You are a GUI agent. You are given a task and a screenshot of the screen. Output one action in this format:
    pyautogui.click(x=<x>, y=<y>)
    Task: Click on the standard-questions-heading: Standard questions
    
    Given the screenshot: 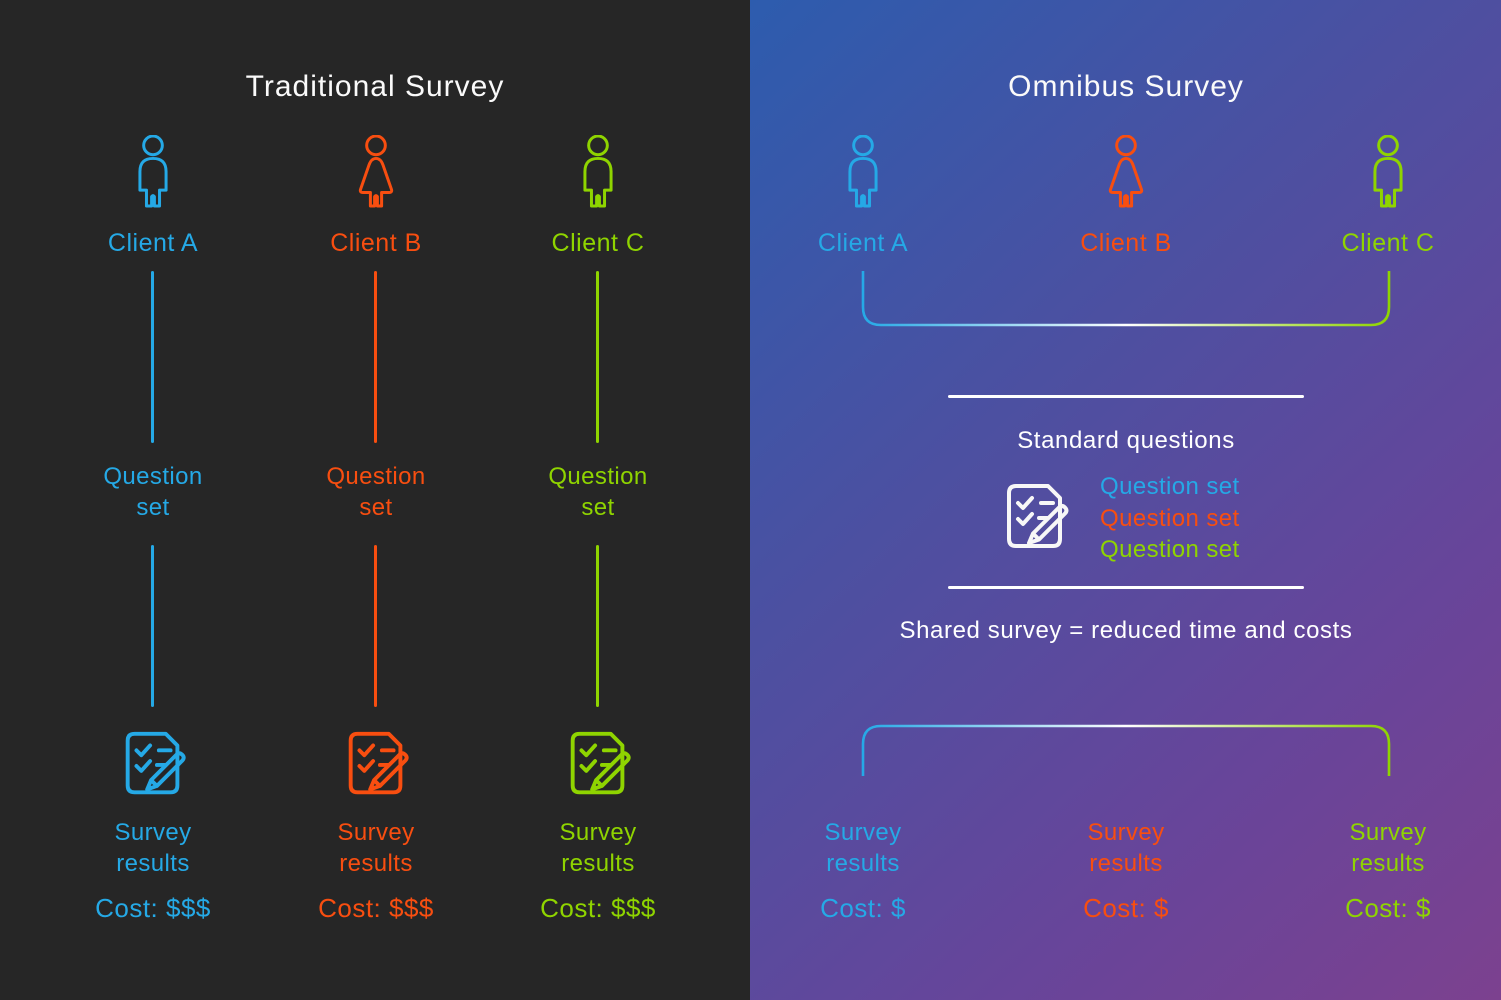 What is the action you would take?
    pyautogui.click(x=1126, y=440)
    